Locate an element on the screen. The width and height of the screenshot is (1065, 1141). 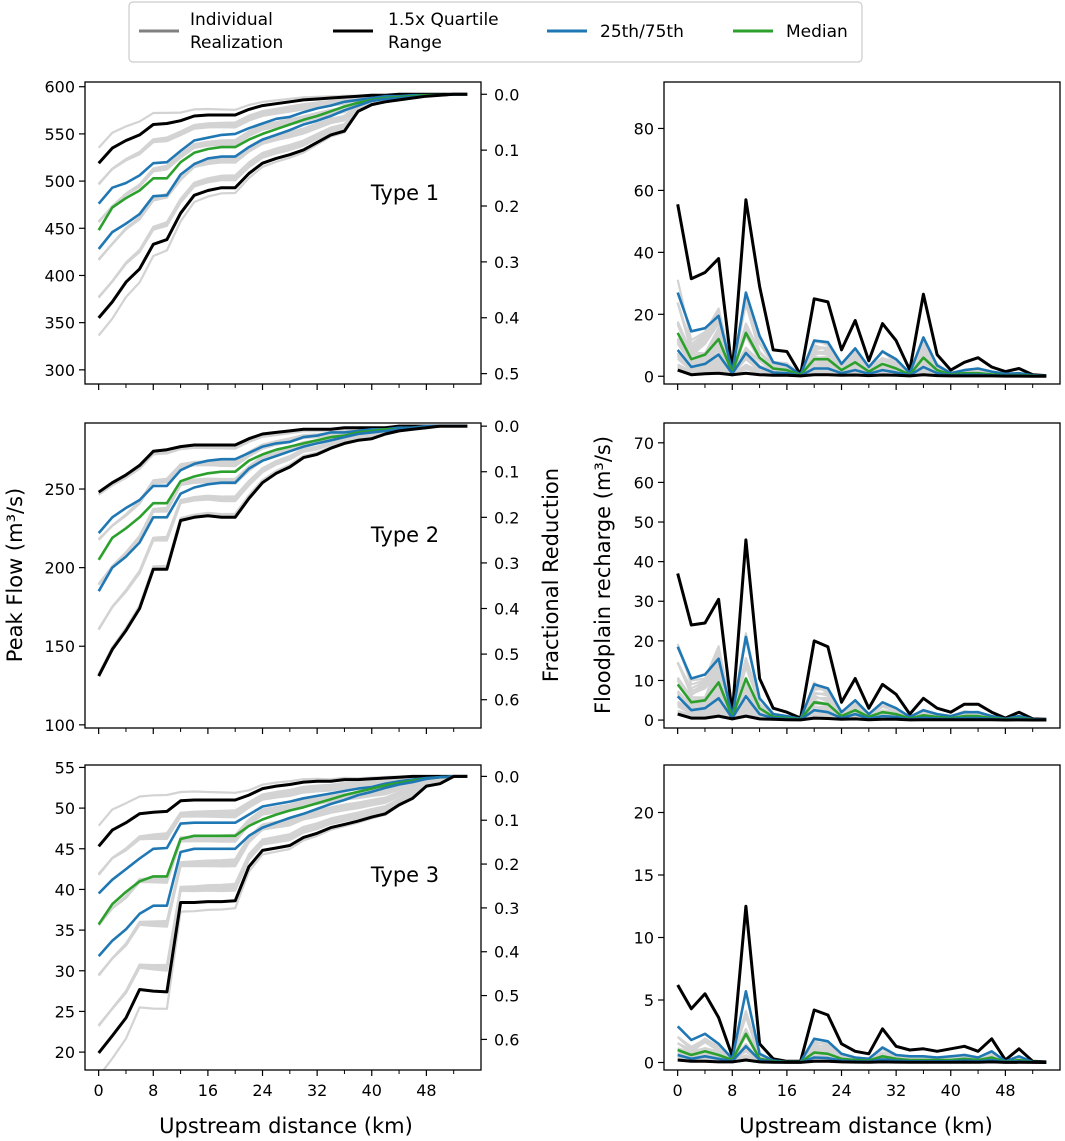
y-tick-label: 15 is located at coordinates (644, 875).